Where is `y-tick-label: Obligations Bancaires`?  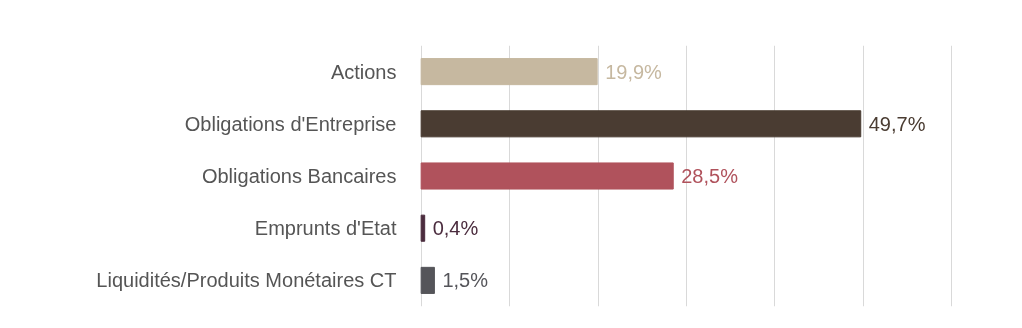
y-tick-label: Obligations Bancaires is located at coordinates (299, 176).